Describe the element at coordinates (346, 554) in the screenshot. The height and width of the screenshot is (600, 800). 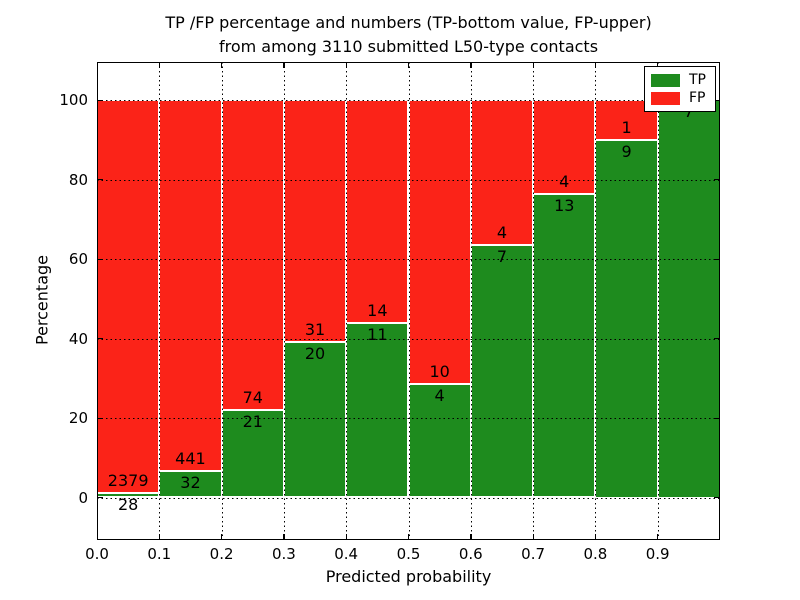
I see `x-tick-label: 0.4` at that location.